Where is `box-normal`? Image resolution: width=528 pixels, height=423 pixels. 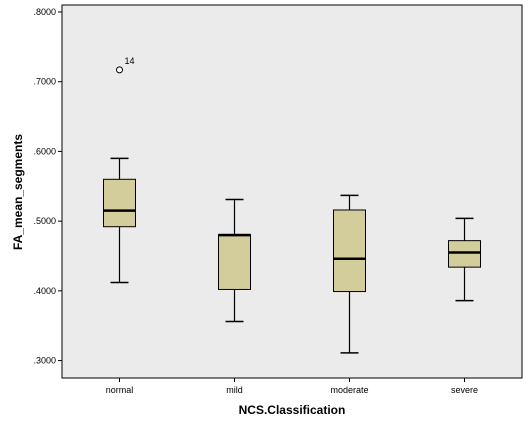 box-normal is located at coordinates (119, 220).